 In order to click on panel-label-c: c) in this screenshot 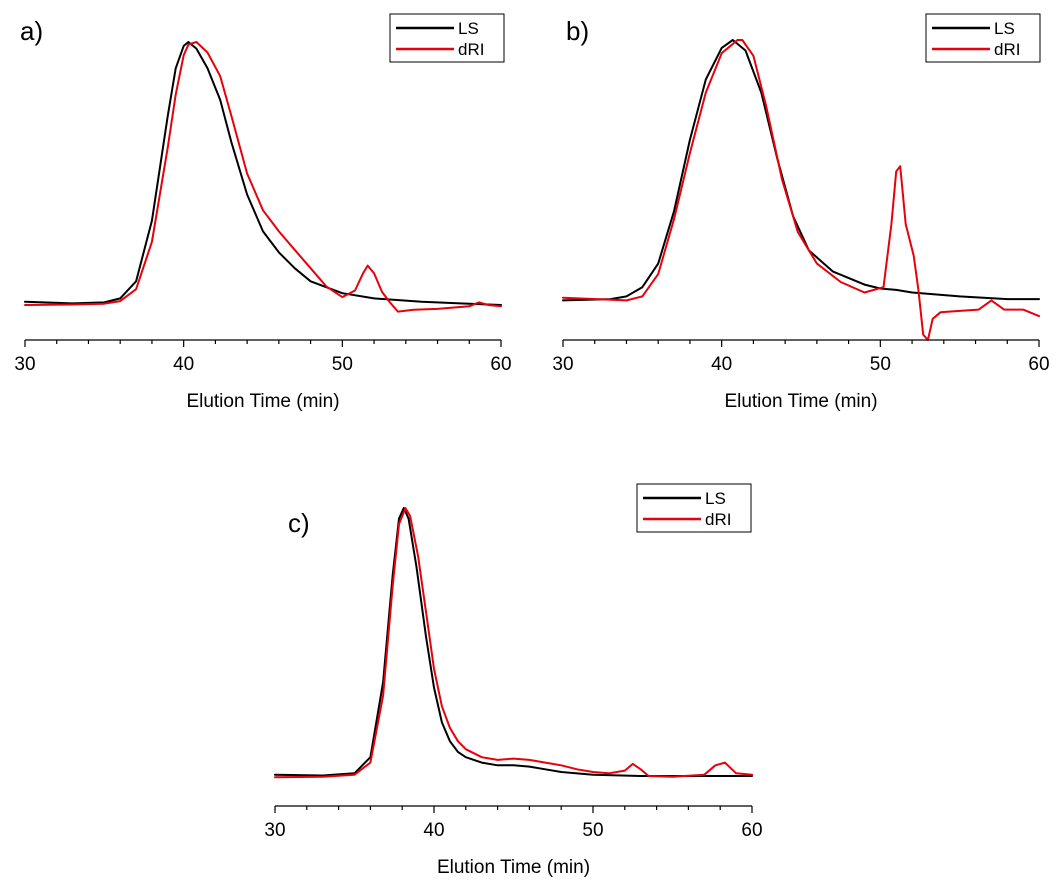, I will do `click(299, 523)`.